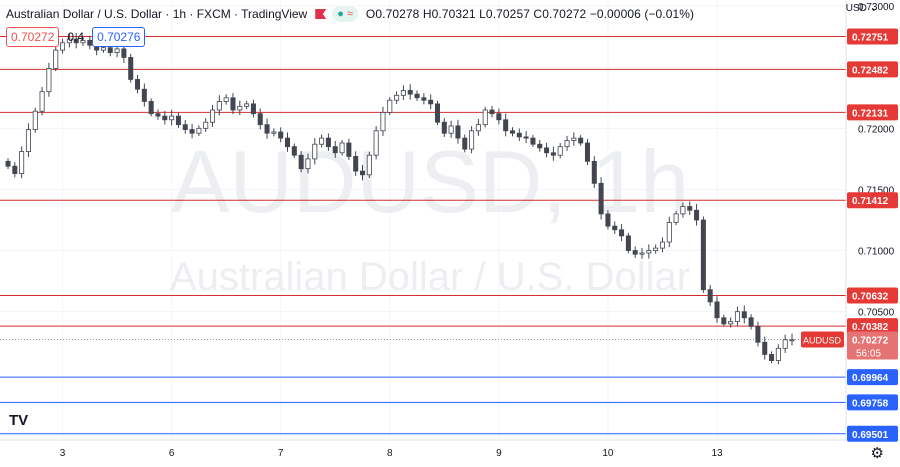 The width and height of the screenshot is (900, 467). I want to click on countdown-label: 56:05, so click(868, 354).